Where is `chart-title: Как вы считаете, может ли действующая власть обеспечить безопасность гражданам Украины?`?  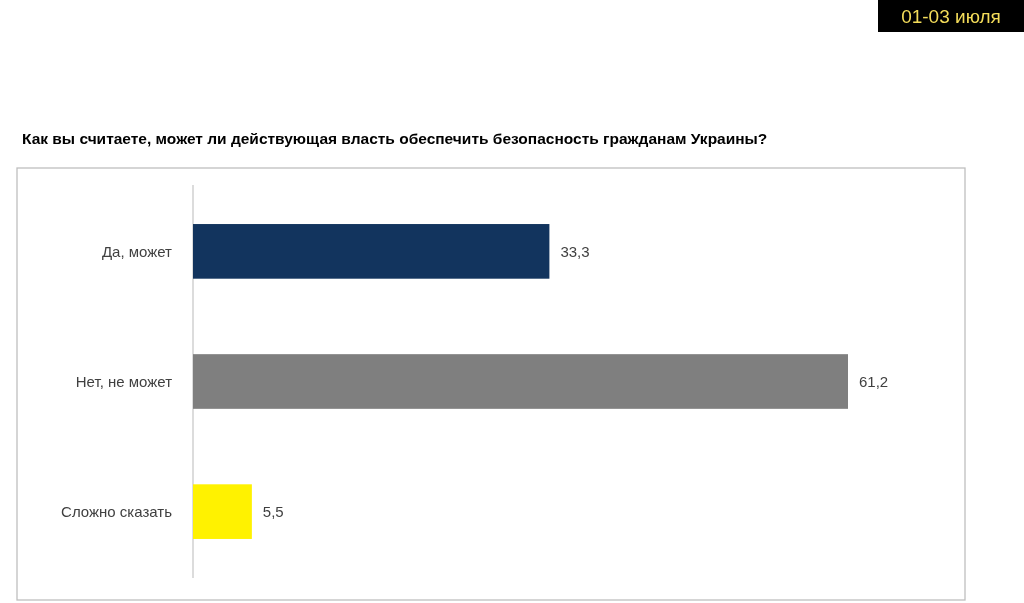 chart-title: Как вы считаете, может ли действующая власть обеспечить безопасность гражданам Украины? is located at coordinates (395, 138).